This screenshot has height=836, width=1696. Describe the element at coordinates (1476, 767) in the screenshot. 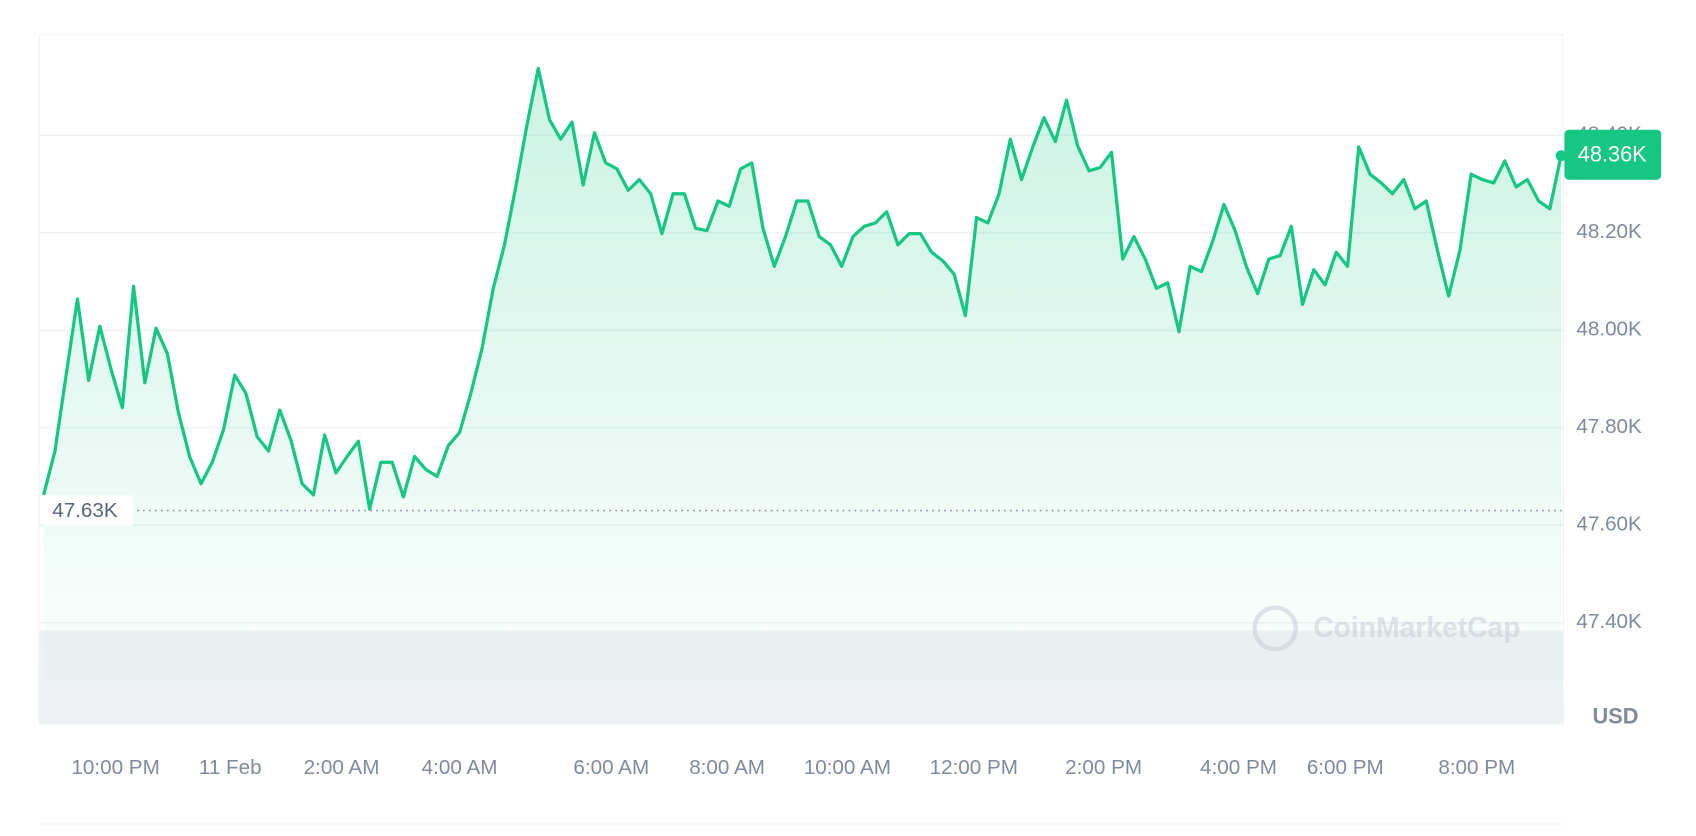

I see `x-tick-label: 8:00 PM` at that location.